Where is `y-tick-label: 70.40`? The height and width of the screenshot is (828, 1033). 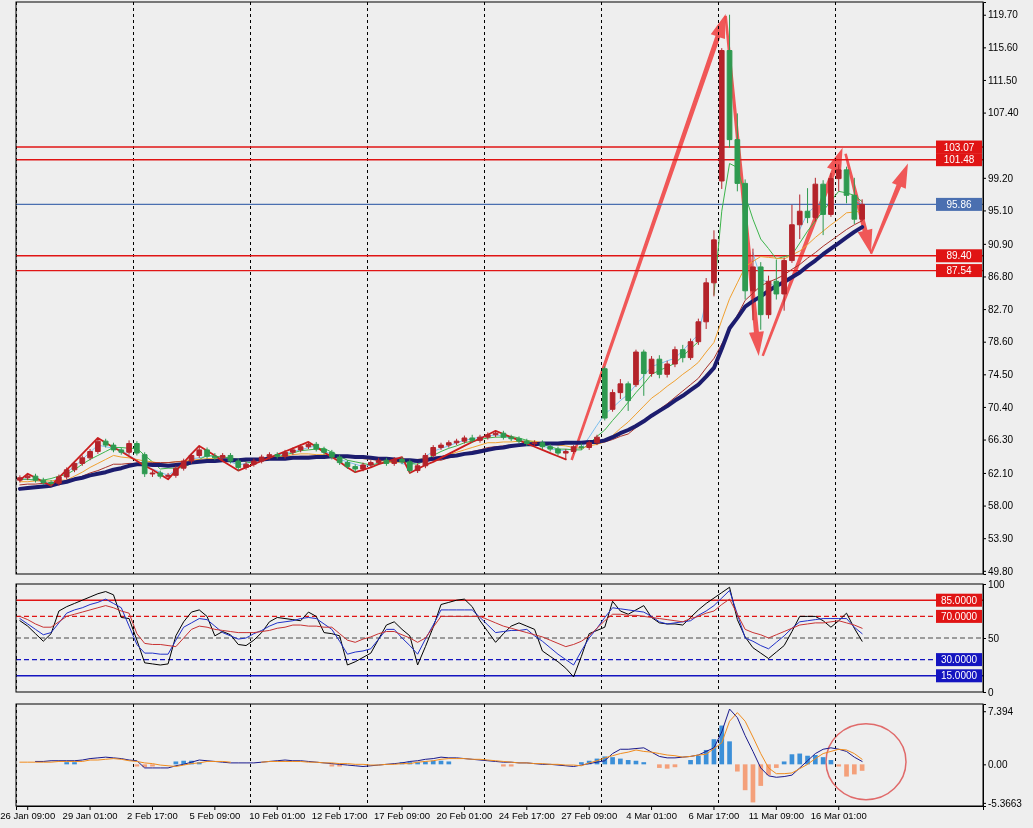 y-tick-label: 70.40 is located at coordinates (1001, 407).